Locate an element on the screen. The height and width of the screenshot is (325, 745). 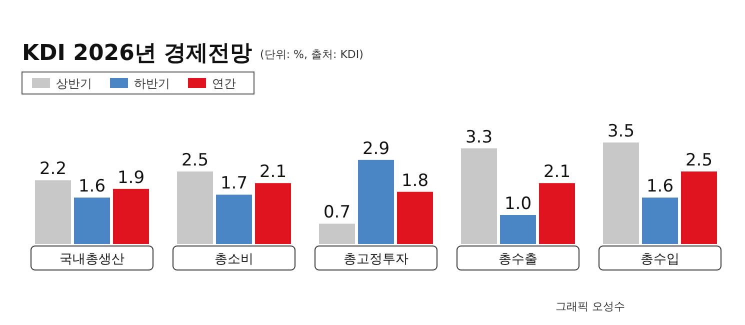
x-tick-label: 총소비 is located at coordinates (234, 259).